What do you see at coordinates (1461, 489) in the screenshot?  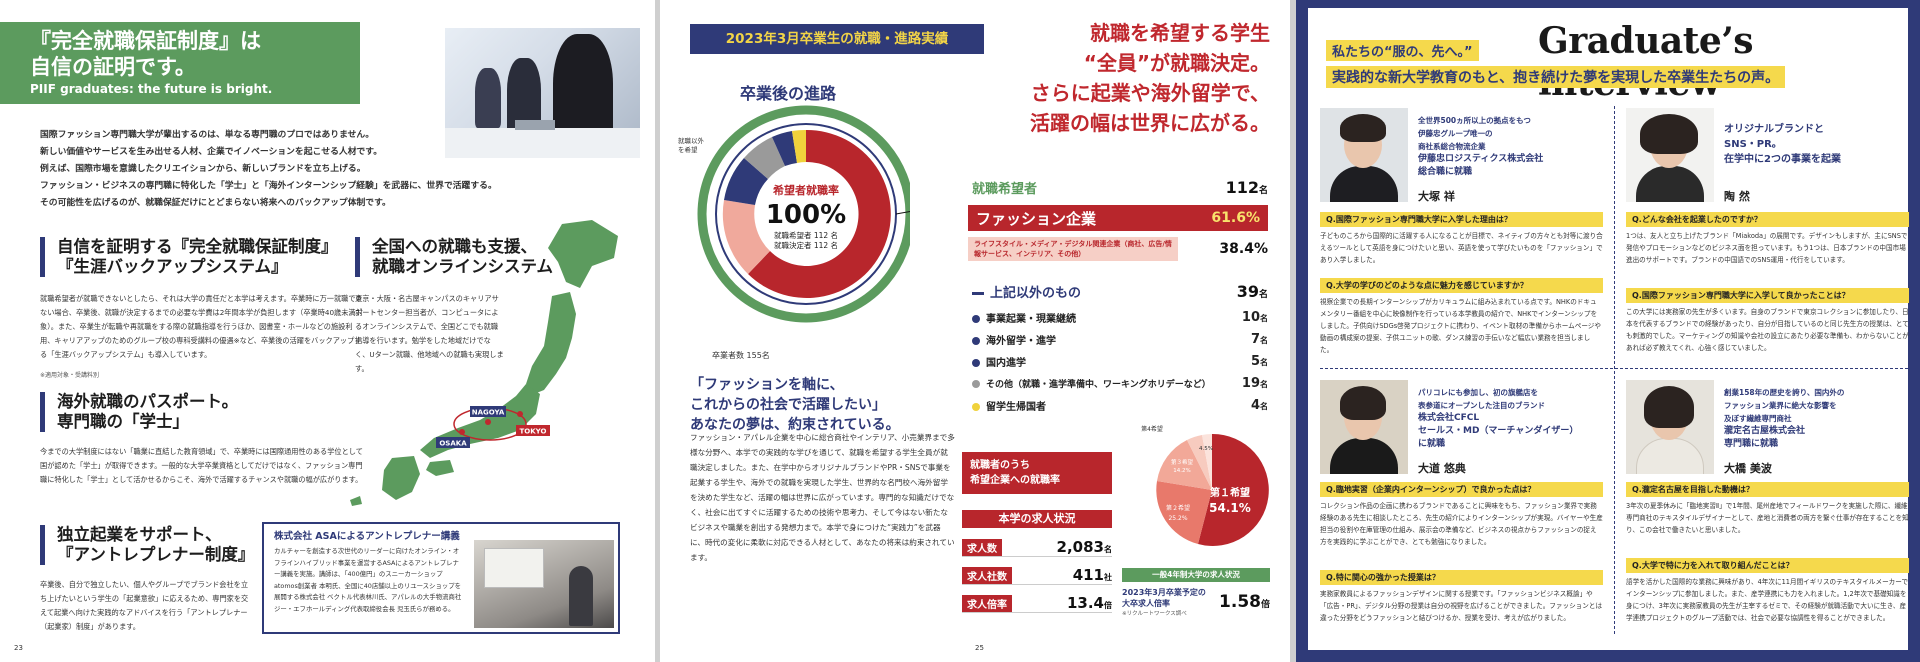 I see `question: Q.臨地実習（企業内インターンシップ）で良かった点は？` at bounding box center [1461, 489].